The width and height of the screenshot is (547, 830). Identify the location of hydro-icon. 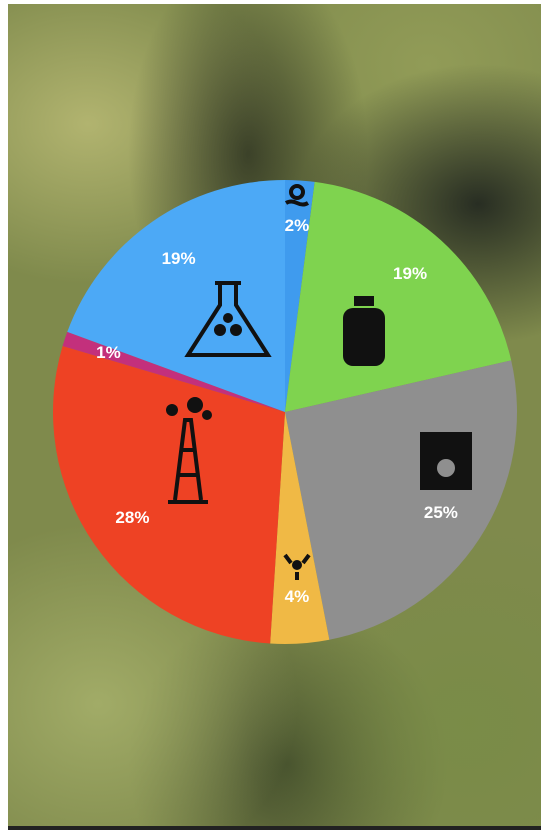
(297, 195).